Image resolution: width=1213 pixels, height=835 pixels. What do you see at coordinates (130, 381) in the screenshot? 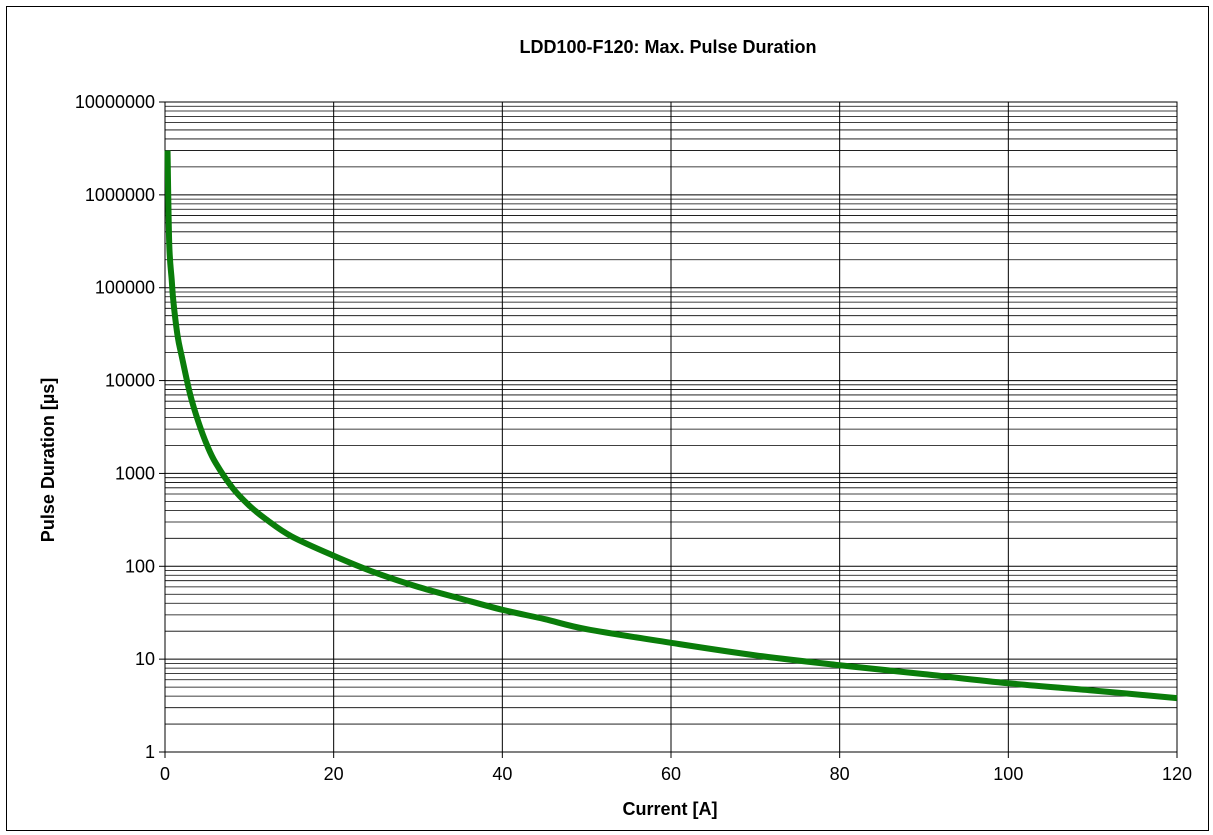
I see `y-tick-label: 10000` at bounding box center [130, 381].